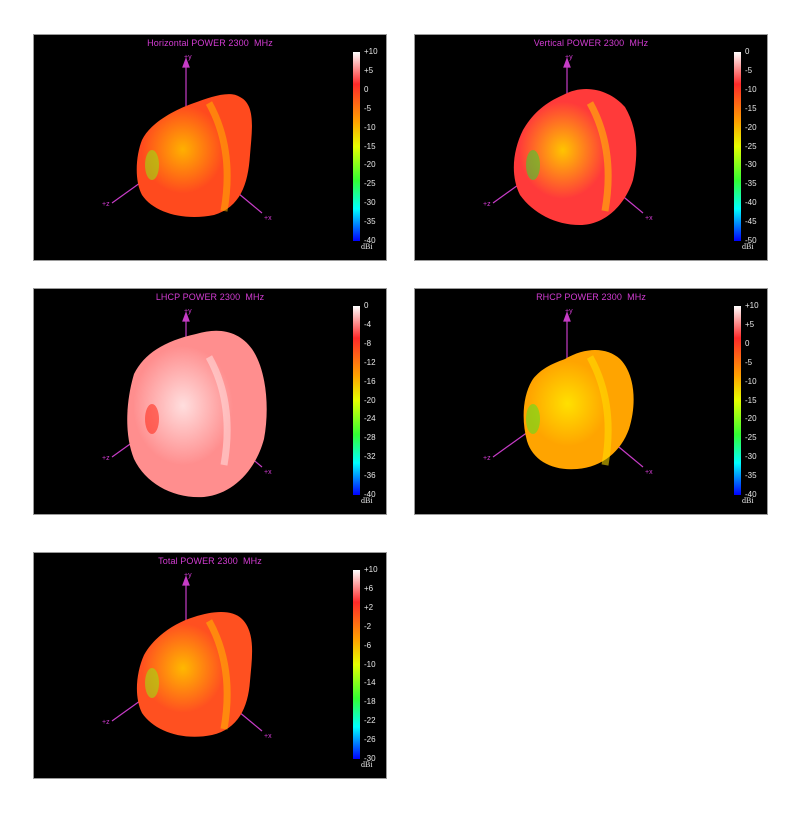  Describe the element at coordinates (369, 70) in the screenshot. I see `colorbar-tick-label: +5` at that location.